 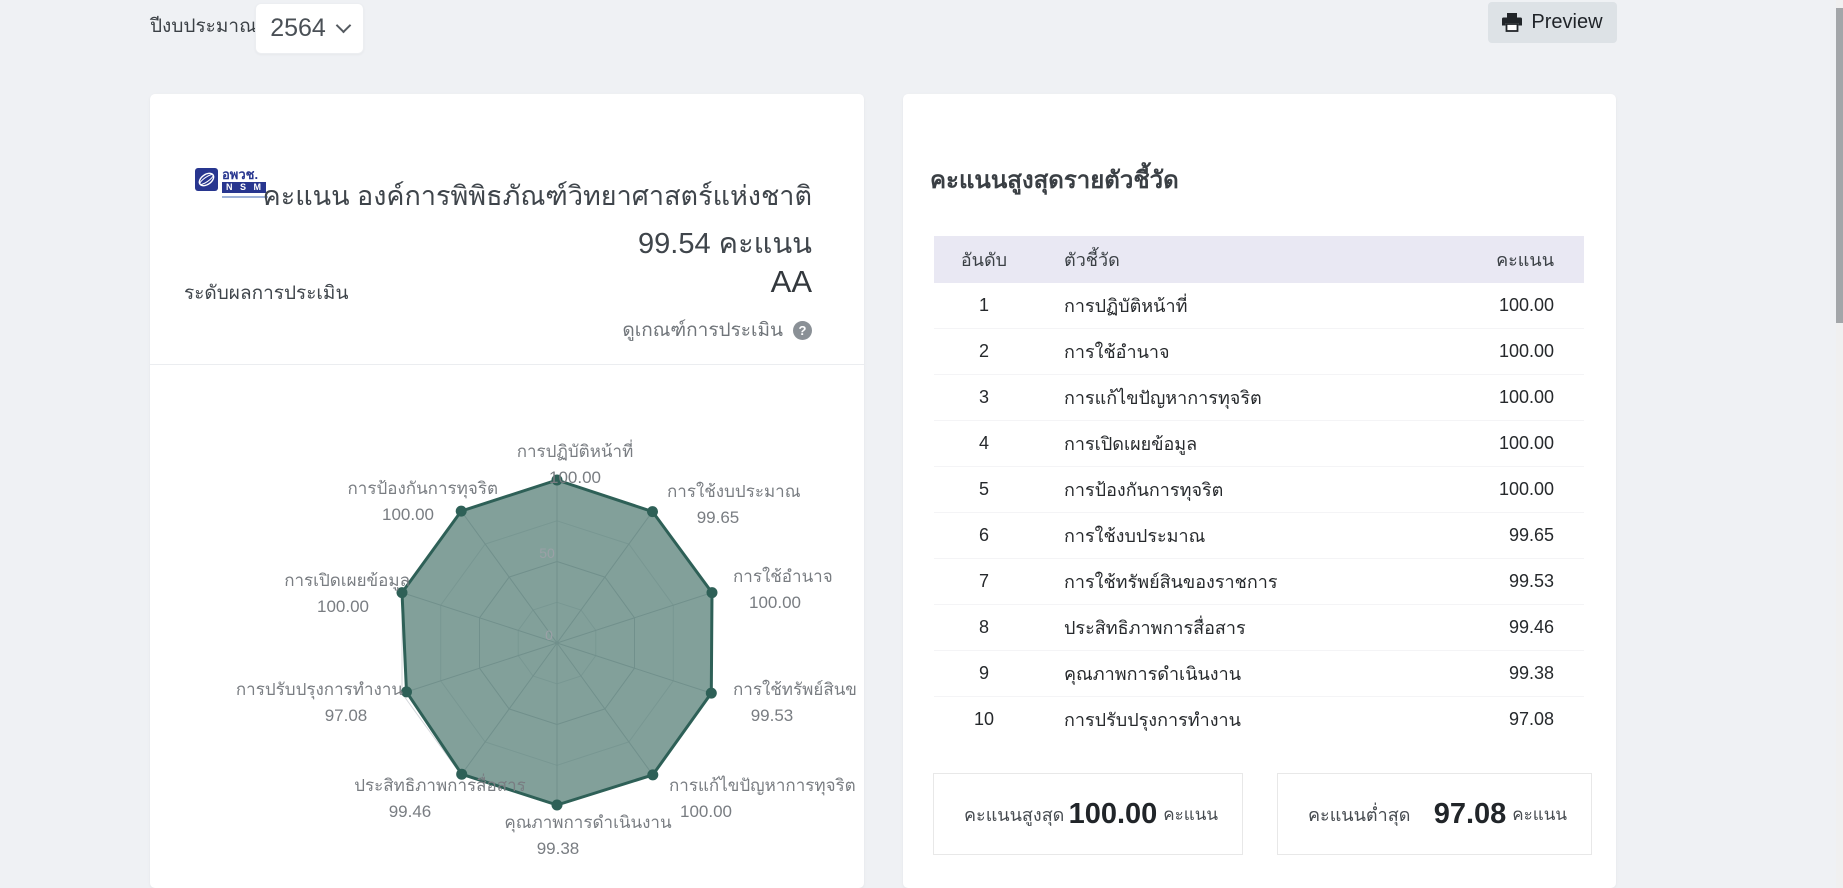 I want to click on radar-tick-label: 0, so click(x=549, y=635).